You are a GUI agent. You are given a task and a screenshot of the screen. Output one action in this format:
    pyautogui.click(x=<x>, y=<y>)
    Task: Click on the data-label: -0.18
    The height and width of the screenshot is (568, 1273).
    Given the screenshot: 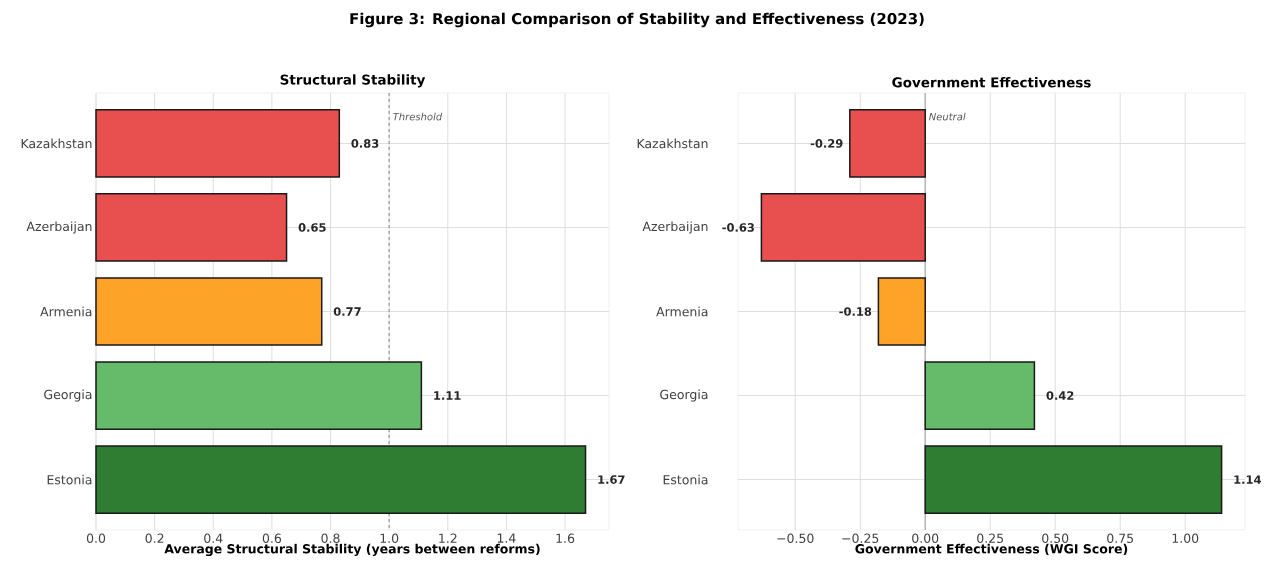 What is the action you would take?
    pyautogui.click(x=855, y=311)
    